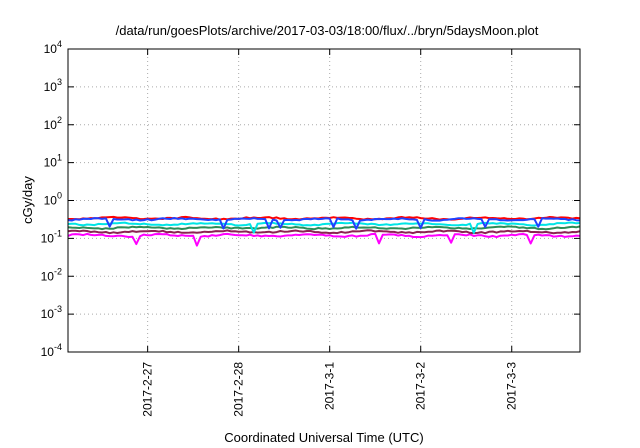 The width and height of the screenshot is (640, 448). Describe the element at coordinates (51, 274) in the screenshot. I see `y-tick-label: 10⁻²` at that location.